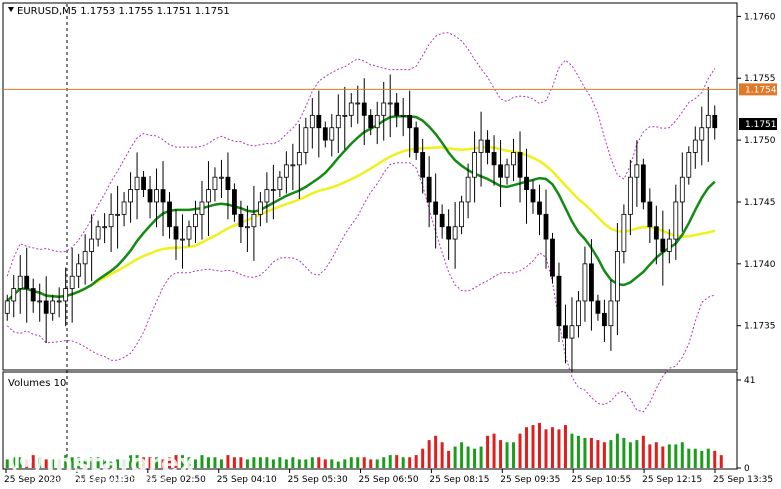 The height and width of the screenshot is (489, 781). What do you see at coordinates (761, 125) in the screenshot?
I see `bid-price-label: 1.1751` at bounding box center [761, 125].